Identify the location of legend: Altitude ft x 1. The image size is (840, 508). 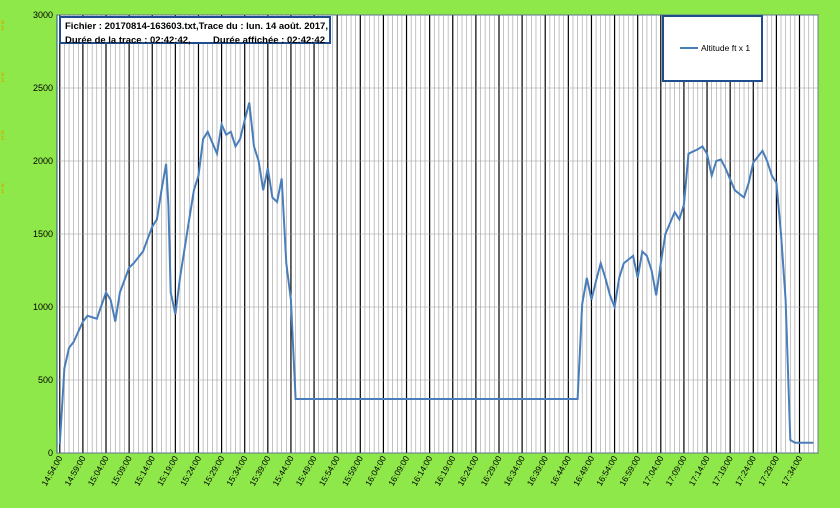
(712, 48).